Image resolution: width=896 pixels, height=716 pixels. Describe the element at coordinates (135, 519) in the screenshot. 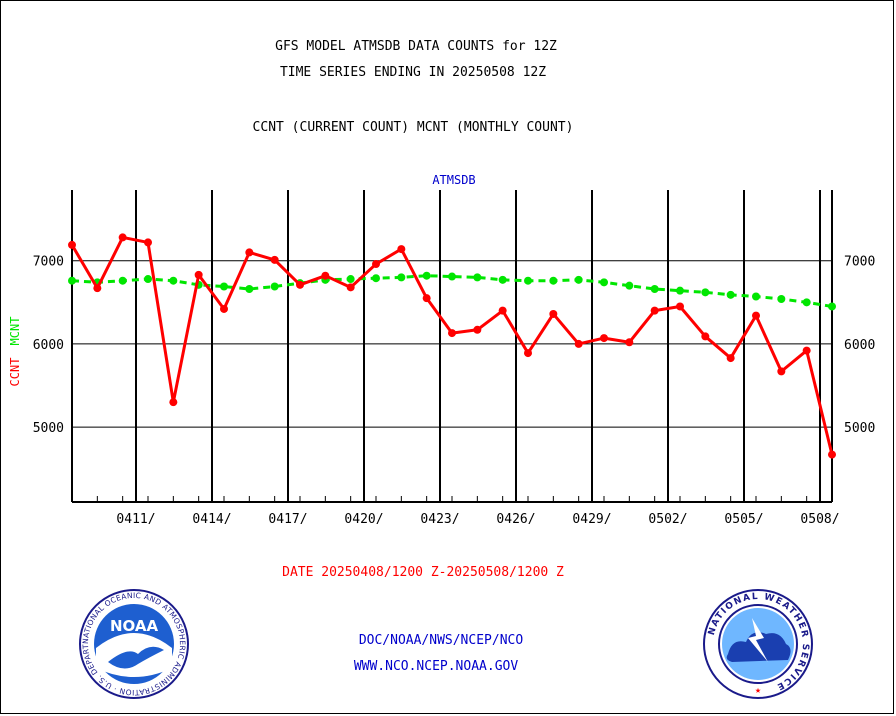

I see `x-tick-label: 0411/` at that location.